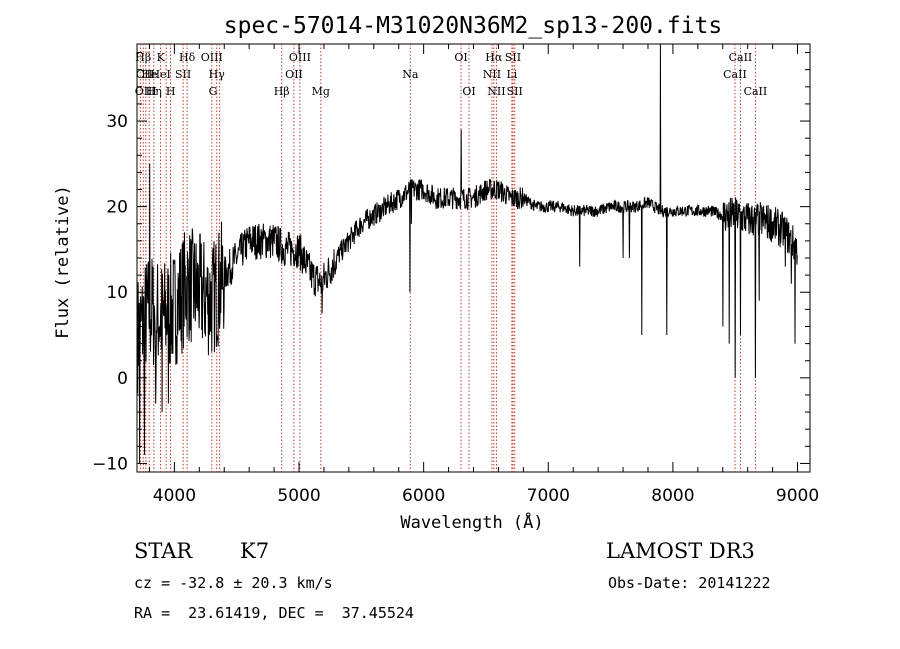 This screenshot has height=649, width=900. I want to click on line-label: Hδ, so click(187, 57).